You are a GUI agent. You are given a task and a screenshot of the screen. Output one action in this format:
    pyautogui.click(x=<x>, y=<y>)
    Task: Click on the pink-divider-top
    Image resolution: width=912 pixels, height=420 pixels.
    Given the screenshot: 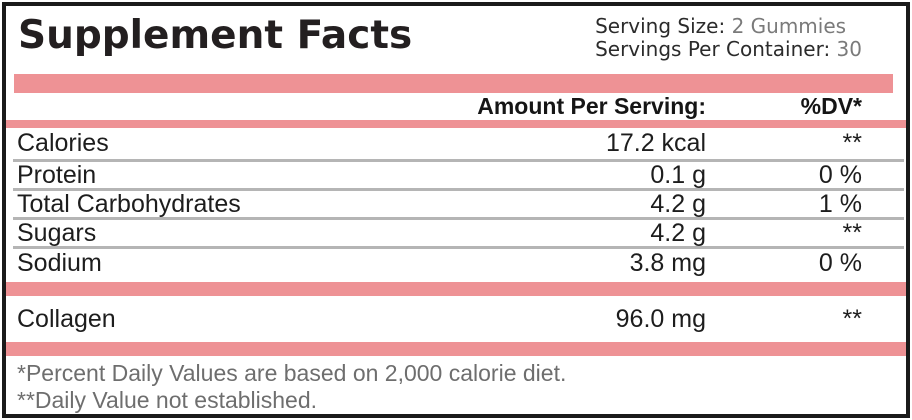 What is the action you would take?
    pyautogui.click(x=453, y=83)
    